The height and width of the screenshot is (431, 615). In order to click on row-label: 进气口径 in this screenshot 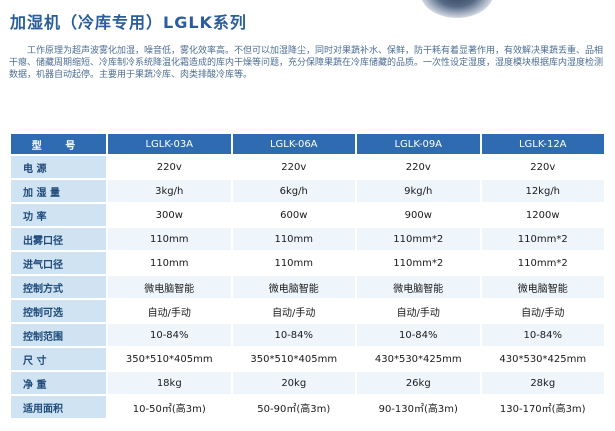, I will do `click(58, 263)`.